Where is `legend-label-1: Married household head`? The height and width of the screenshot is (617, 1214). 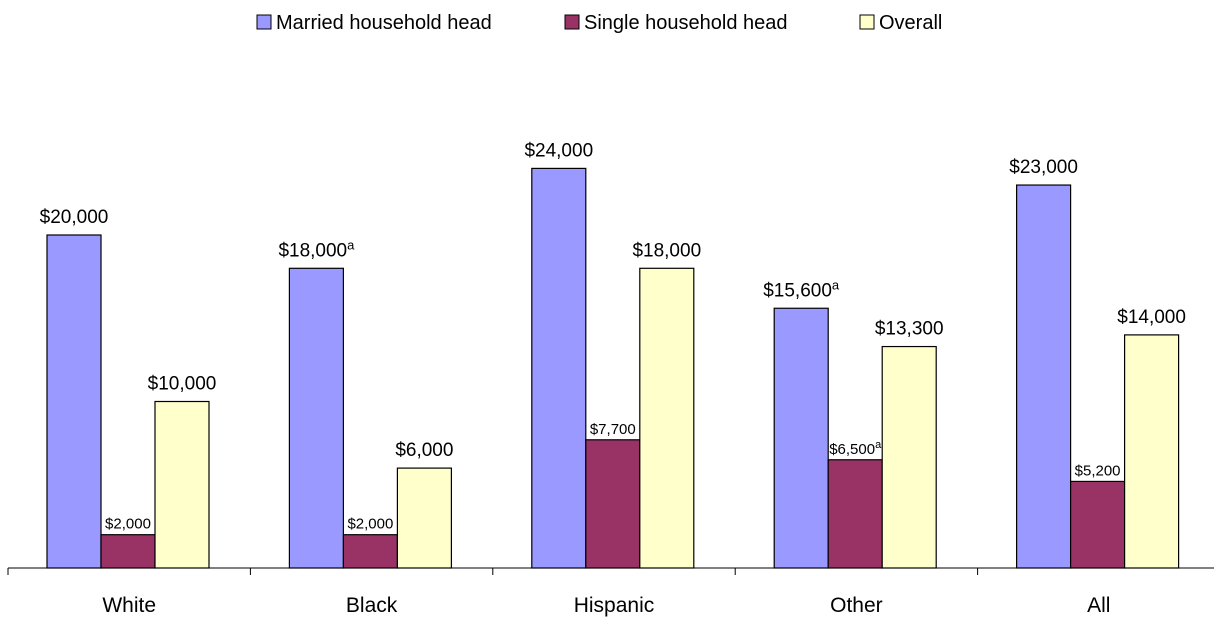
legend-label-1: Married household head is located at coordinates (384, 23).